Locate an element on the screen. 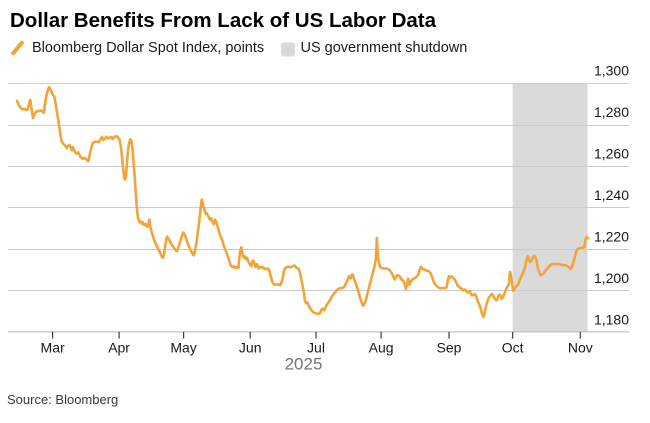 This screenshot has height=423, width=650. svg-text: 1,300 is located at coordinates (611, 71).